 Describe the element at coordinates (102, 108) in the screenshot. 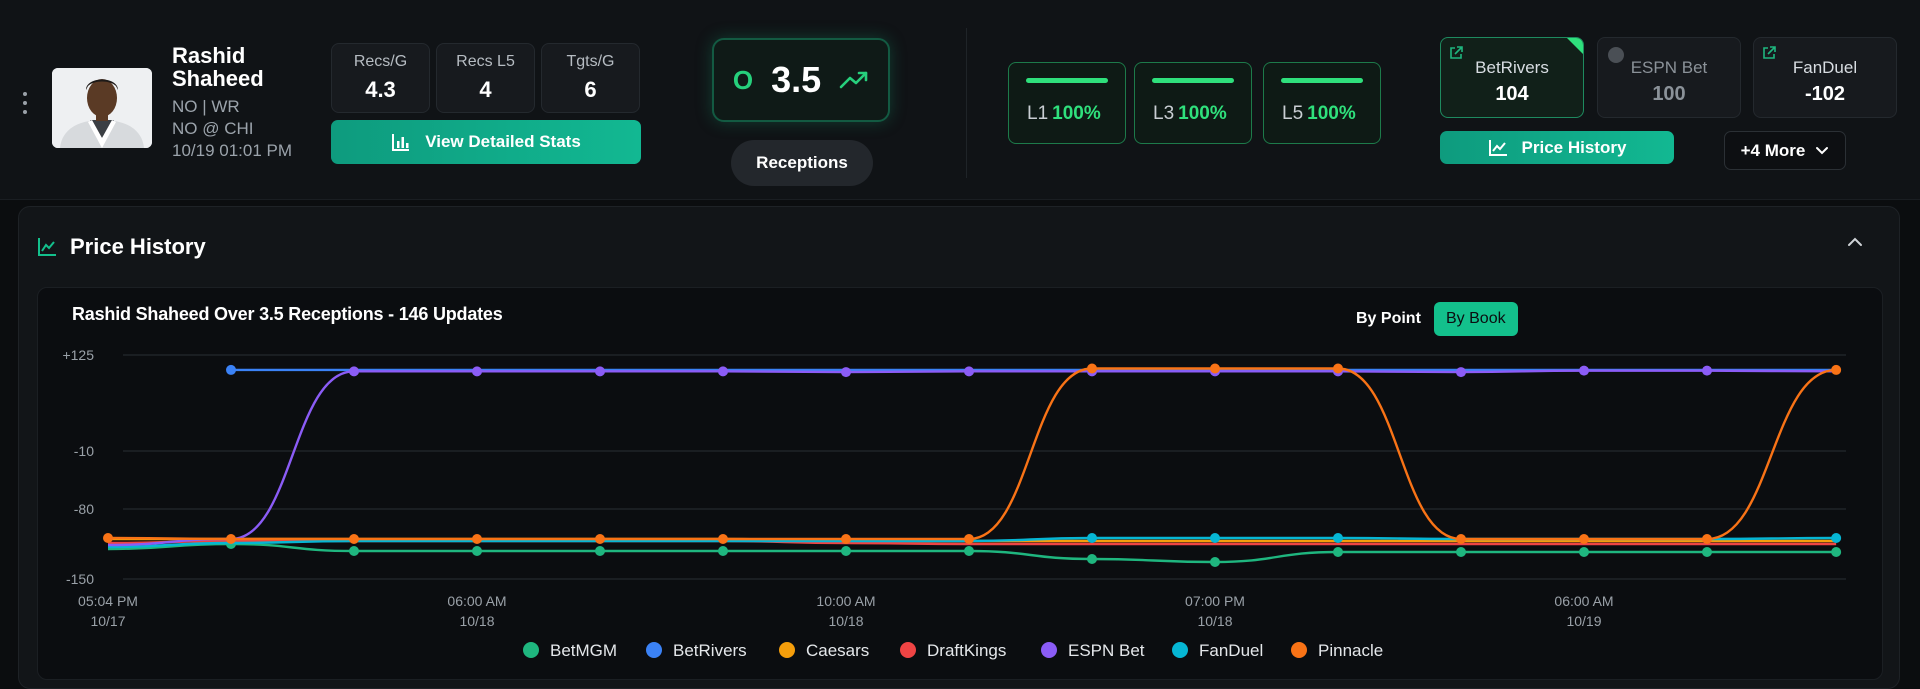

I see `player-avatar` at that location.